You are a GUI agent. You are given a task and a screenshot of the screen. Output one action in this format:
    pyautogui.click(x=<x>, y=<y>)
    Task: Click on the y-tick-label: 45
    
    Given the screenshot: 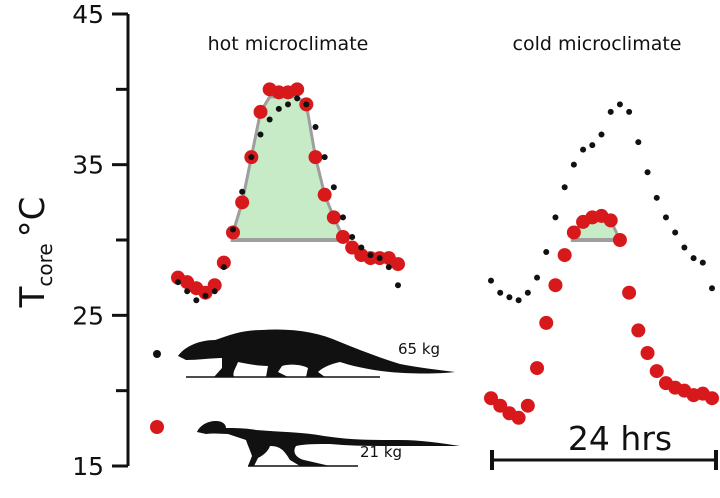 What is the action you would take?
    pyautogui.click(x=88, y=14)
    